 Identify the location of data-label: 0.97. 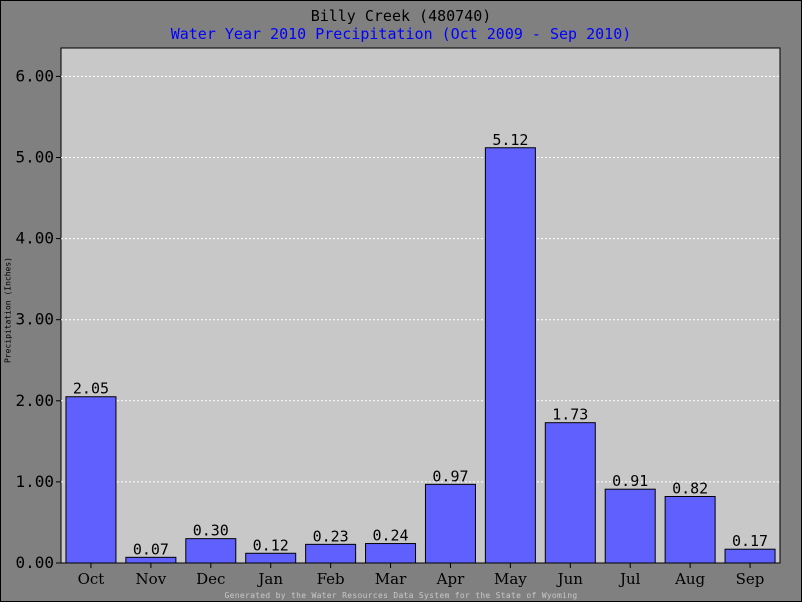
(450, 476).